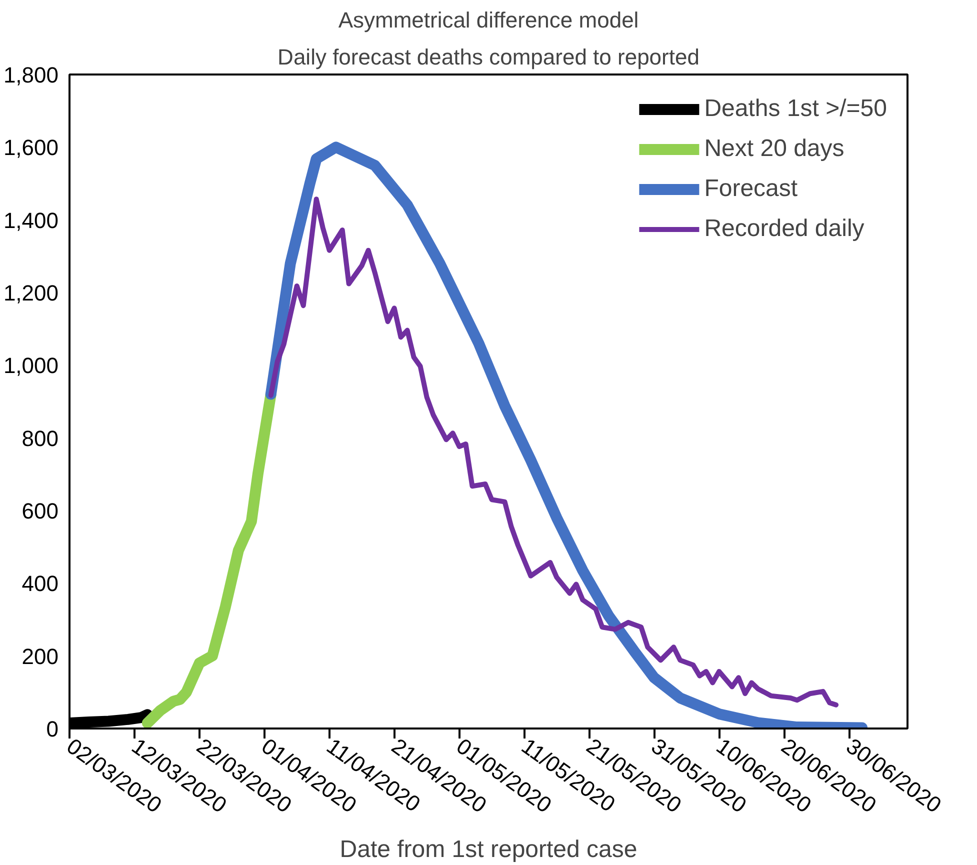 This screenshot has width=977, height=865. I want to click on y-tick-label: 800, so click(40, 438).